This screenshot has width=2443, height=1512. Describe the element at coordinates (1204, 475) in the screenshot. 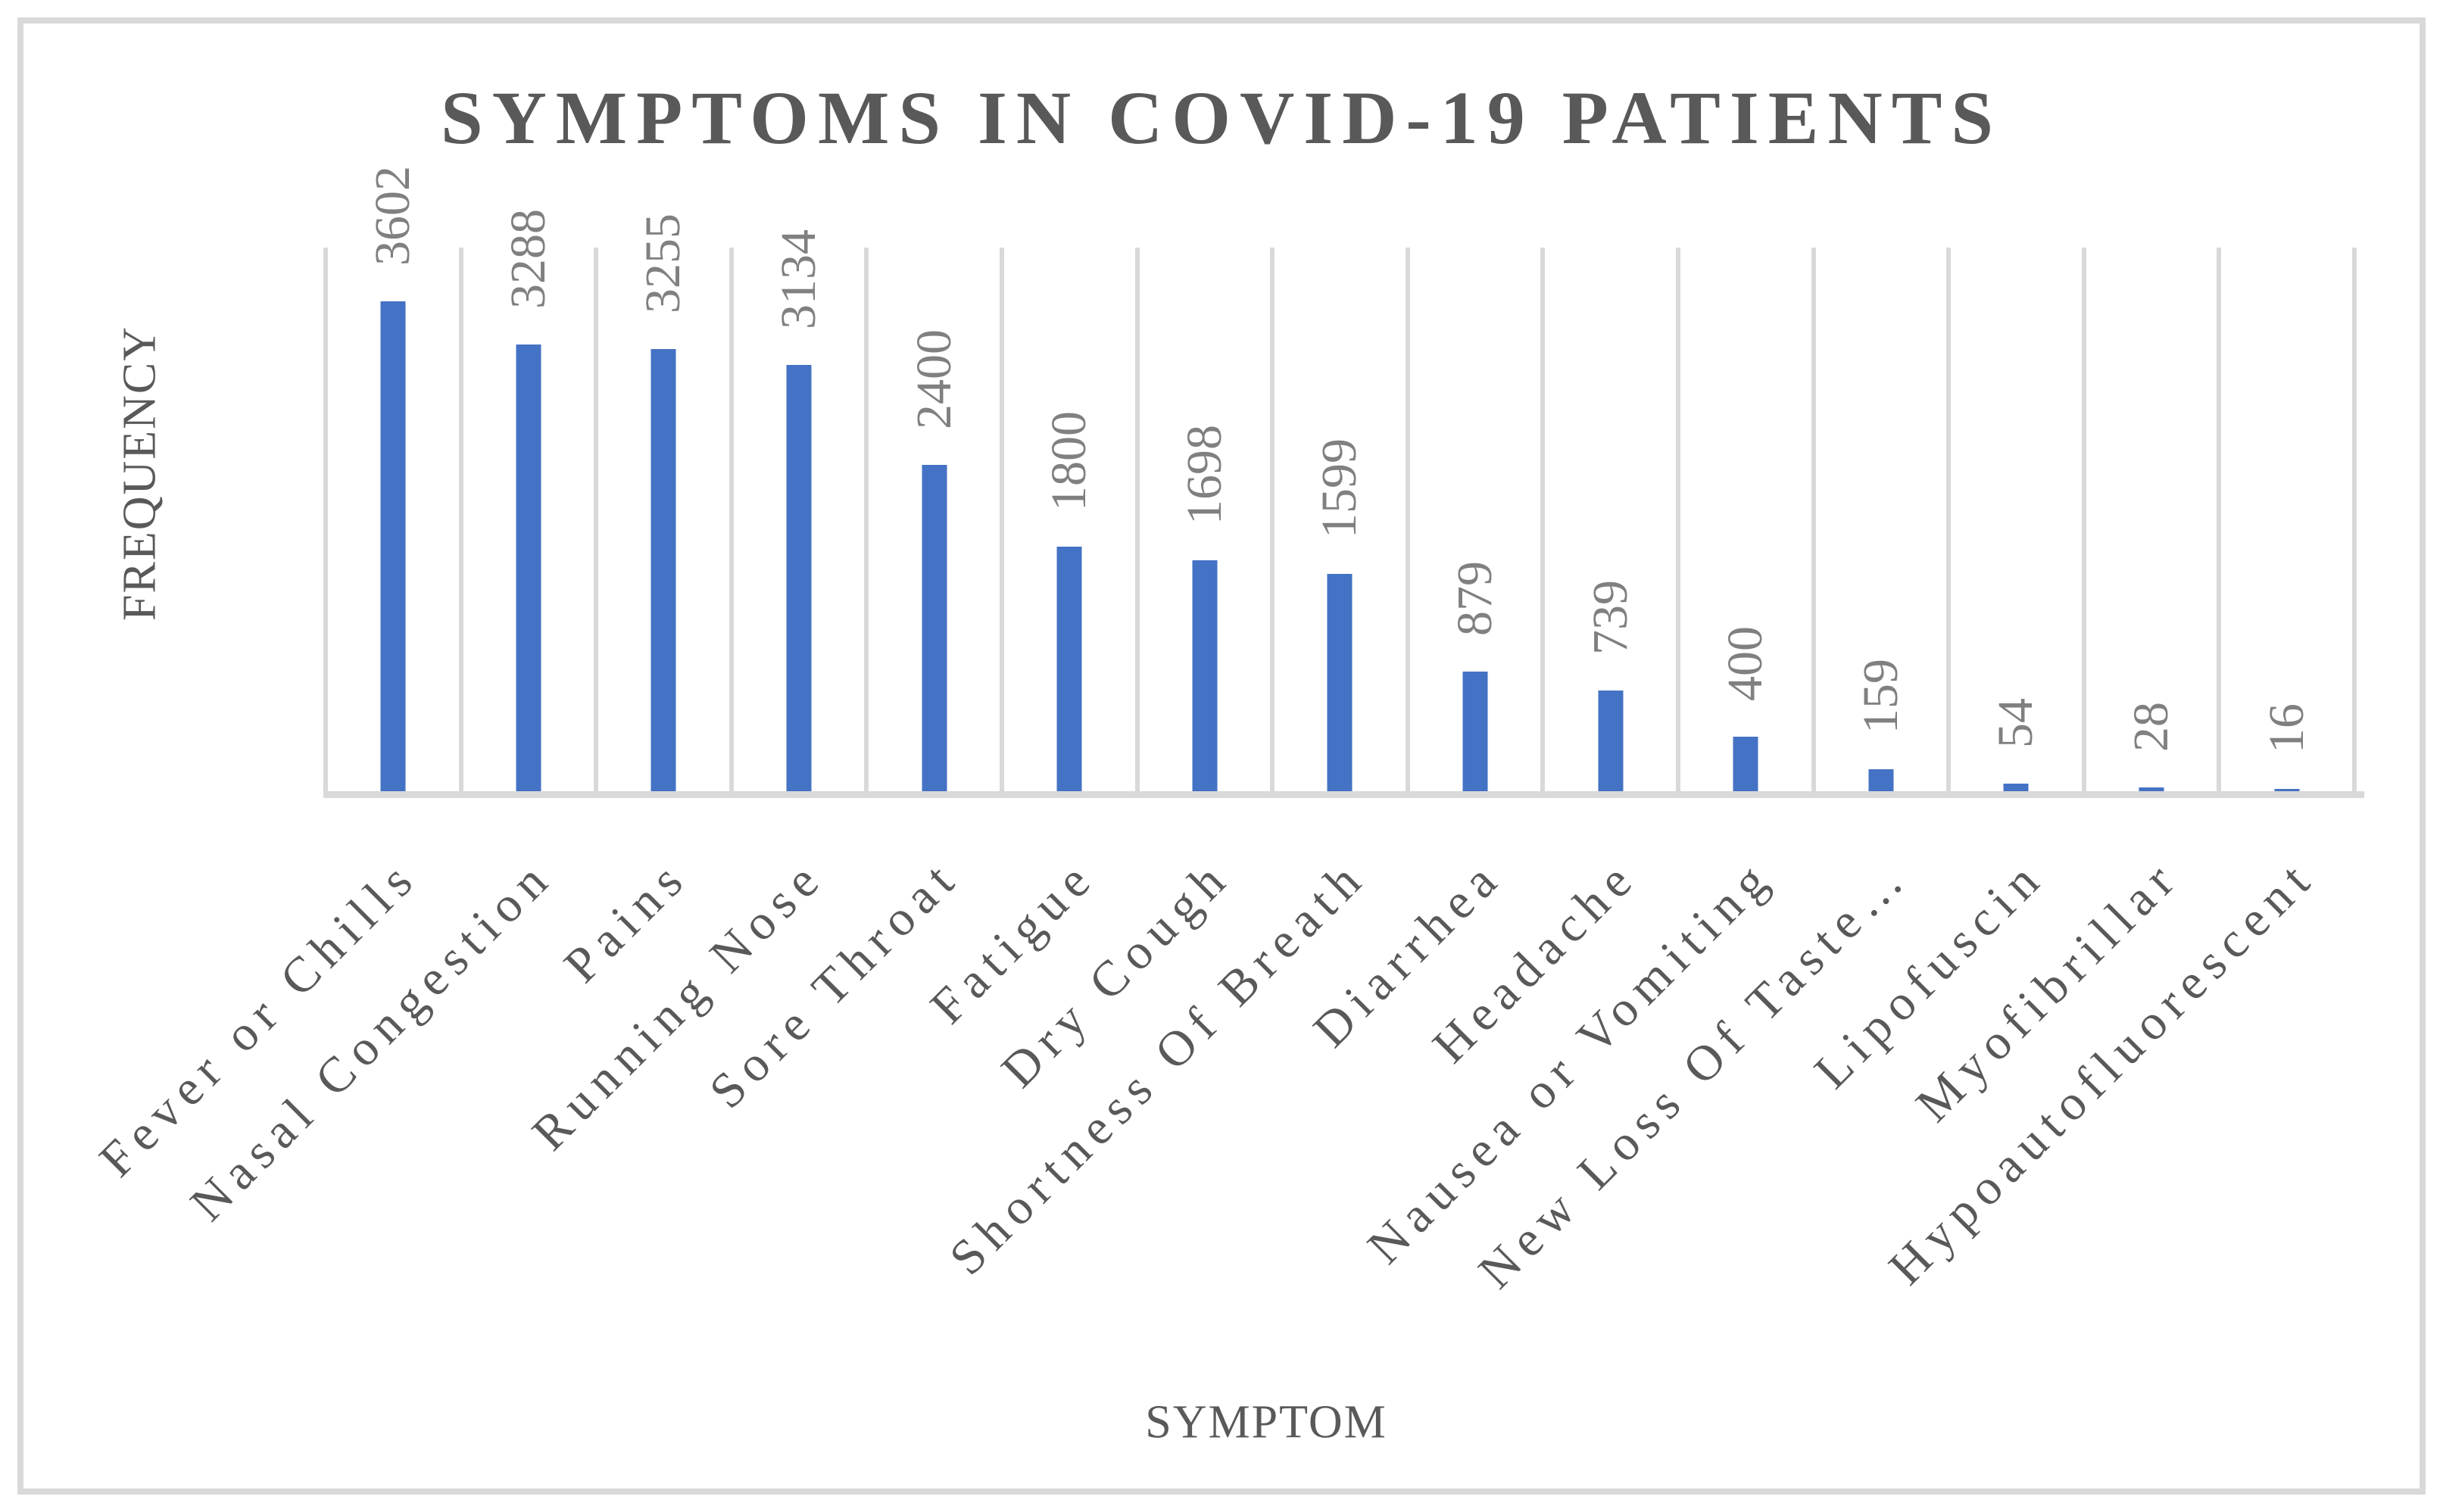

I see `bar-value-label: 1698` at that location.